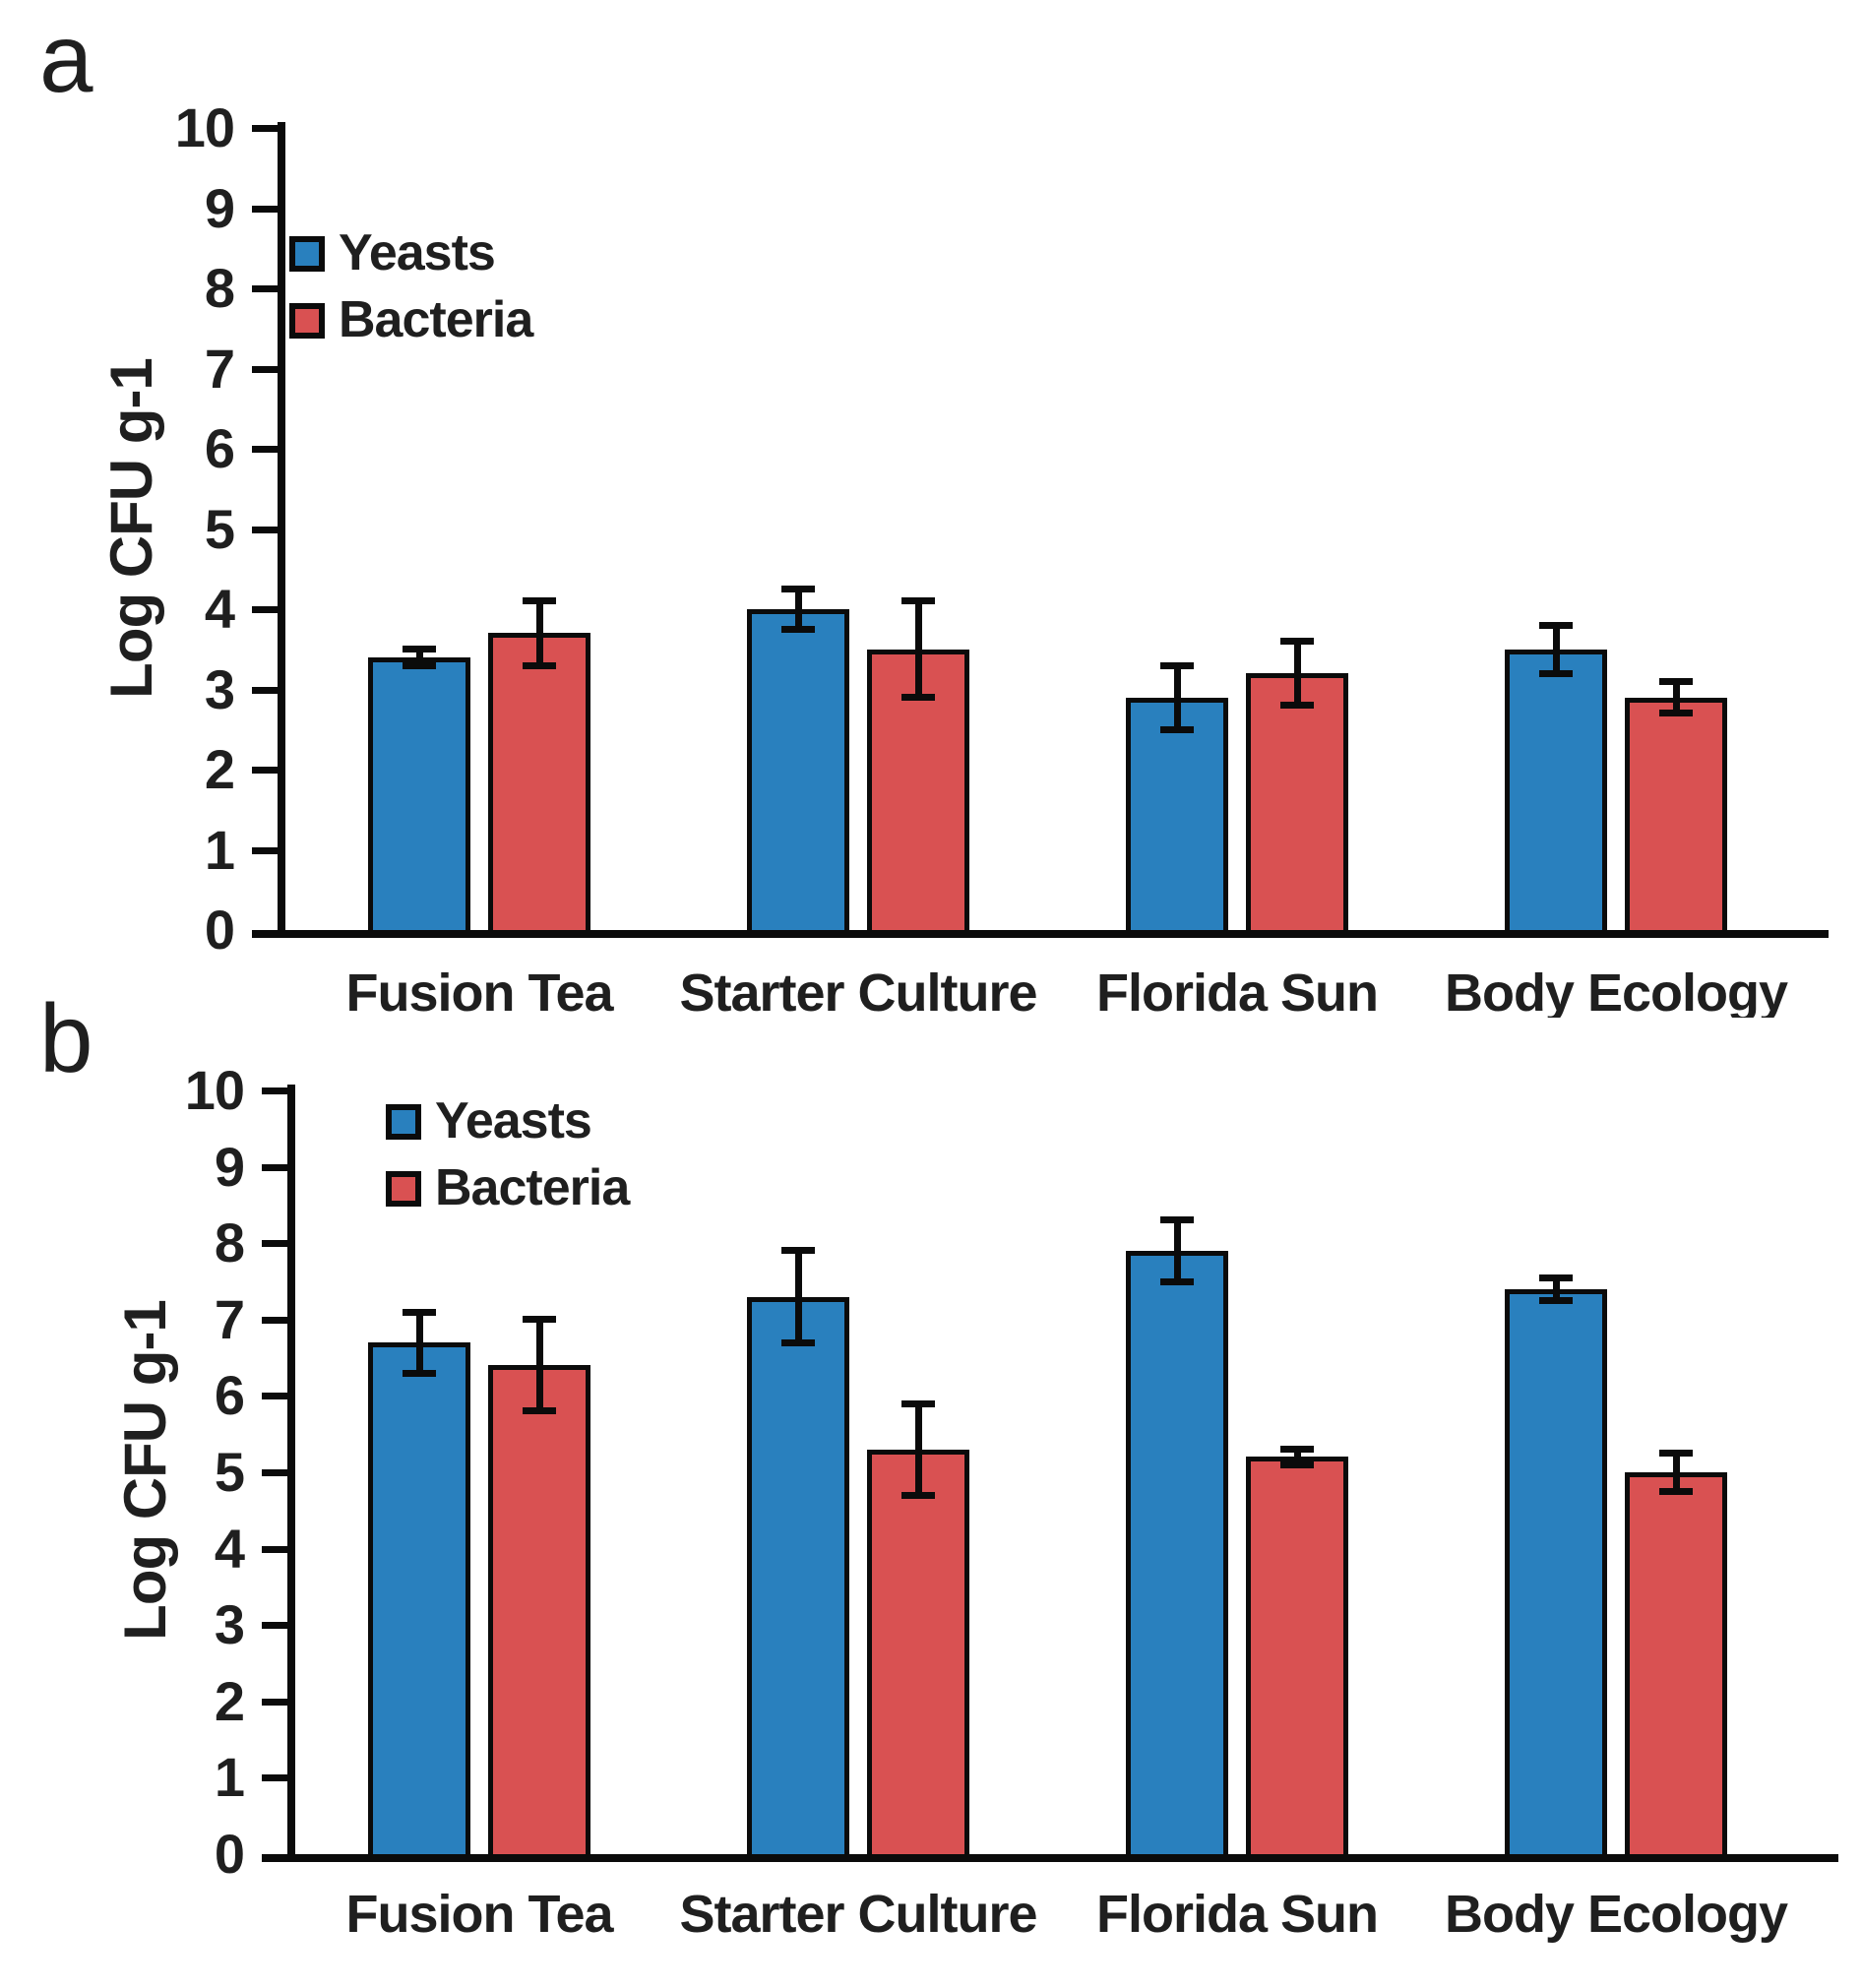  I want to click on panel-a-error-cap-lower-yeasts-florida-sun, so click(1177, 729).